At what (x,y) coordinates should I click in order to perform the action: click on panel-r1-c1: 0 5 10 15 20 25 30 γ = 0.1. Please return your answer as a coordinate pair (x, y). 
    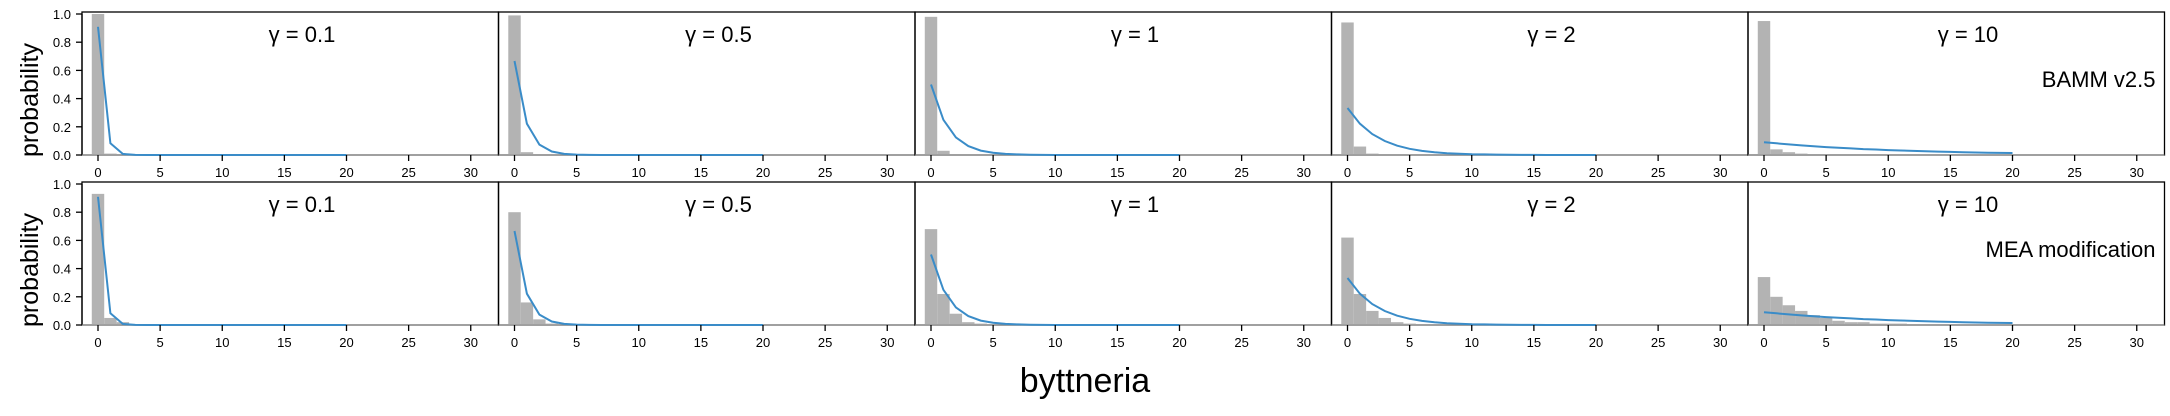
    Looking at the image, I should click on (290, 95).